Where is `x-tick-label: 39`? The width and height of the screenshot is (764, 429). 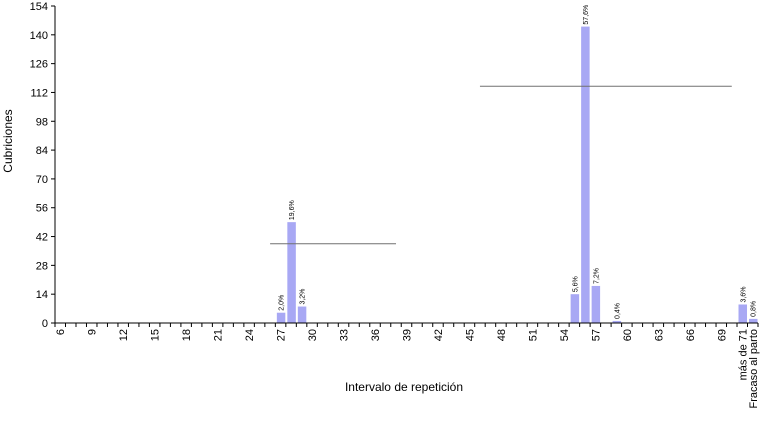
x-tick-label: 39 is located at coordinates (408, 335).